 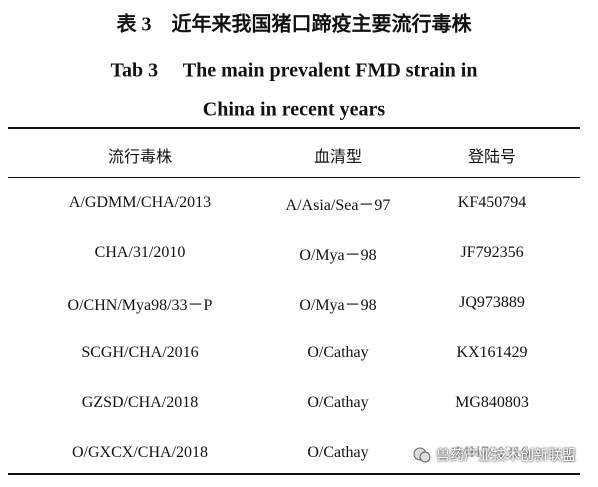 What do you see at coordinates (294, 177) in the screenshot?
I see `header-rule` at bounding box center [294, 177].